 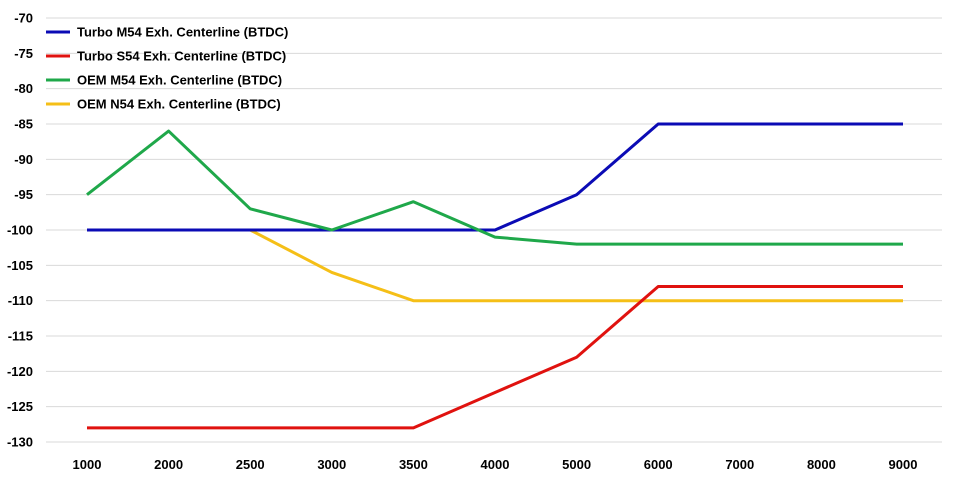 I want to click on legend-item: OEM N54 Exh. Centerline (BTDC), so click(x=163, y=104).